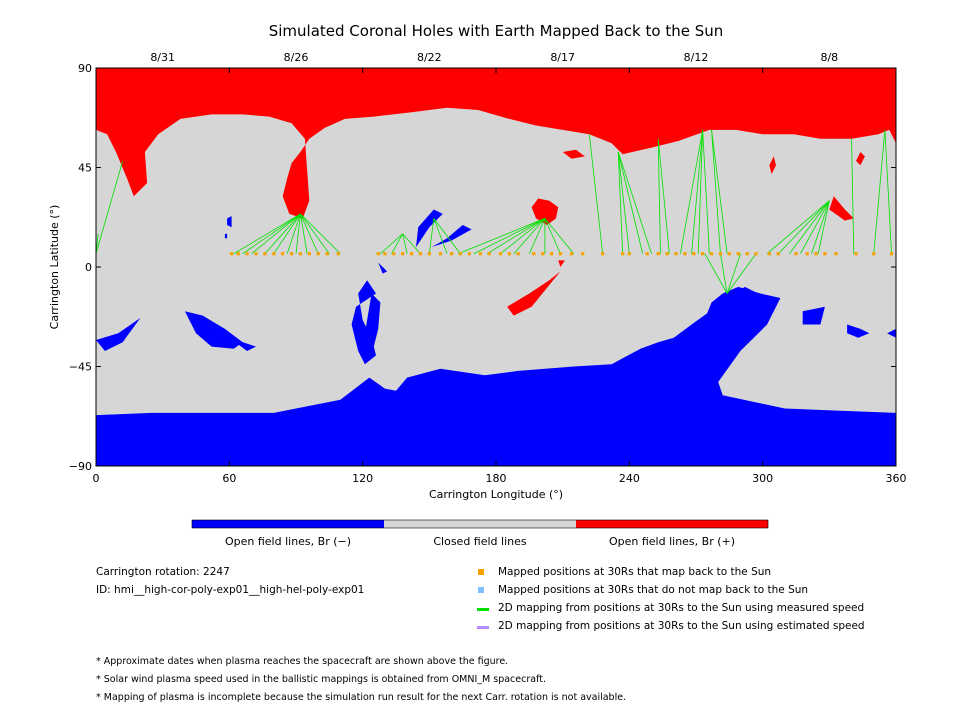 The image size is (960, 720). What do you see at coordinates (483, 627) in the screenshot?
I see `estimated-line-icon` at bounding box center [483, 627].